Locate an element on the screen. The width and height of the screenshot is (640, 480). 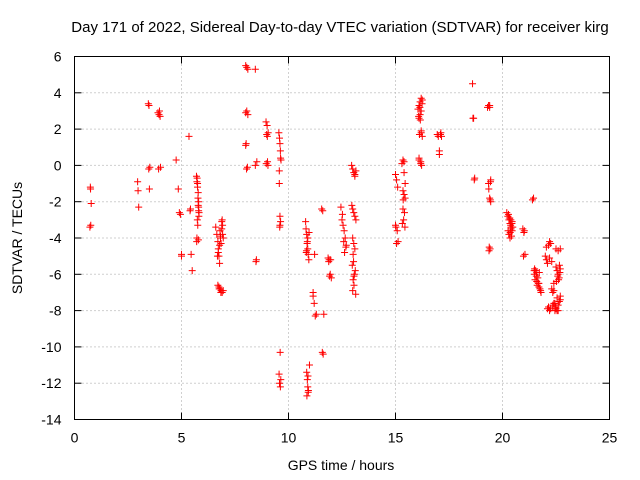
y-tick-label: -2 is located at coordinates (55, 202).